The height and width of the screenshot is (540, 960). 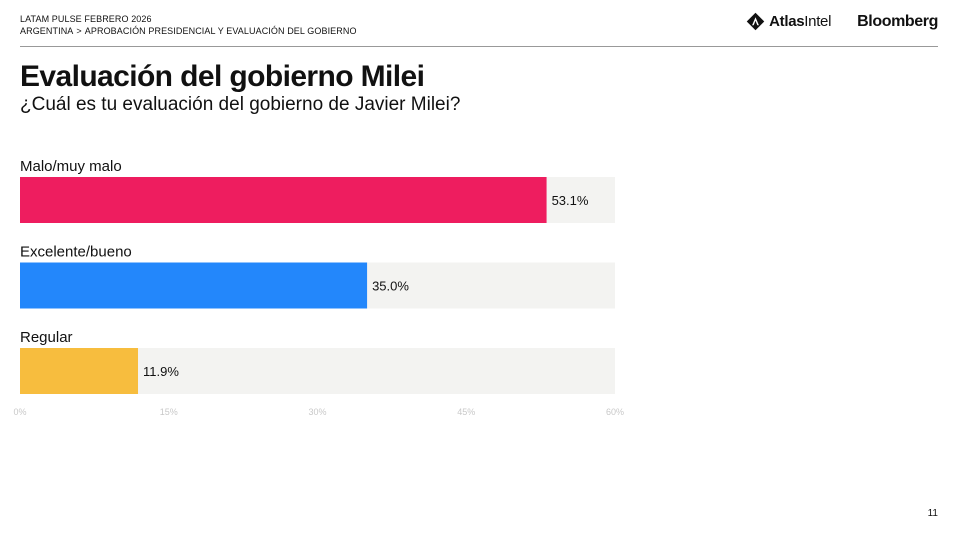 I want to click on bar-value-label: 11.9%, so click(x=161, y=371).